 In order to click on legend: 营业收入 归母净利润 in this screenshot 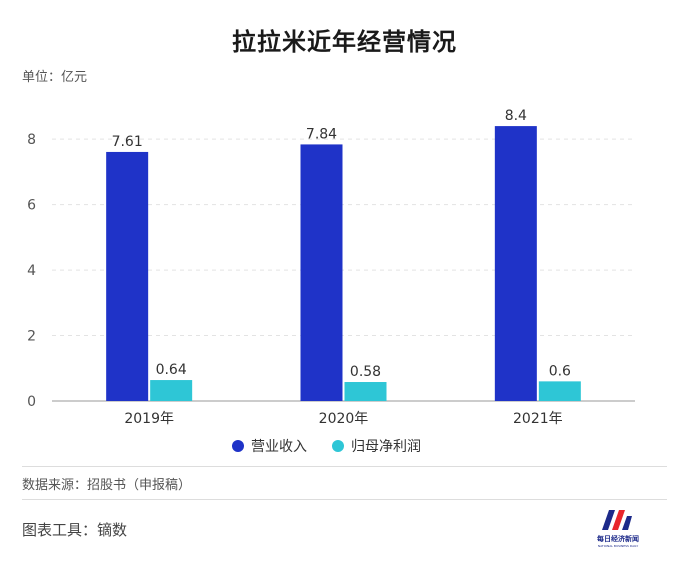, I will do `click(326, 446)`.